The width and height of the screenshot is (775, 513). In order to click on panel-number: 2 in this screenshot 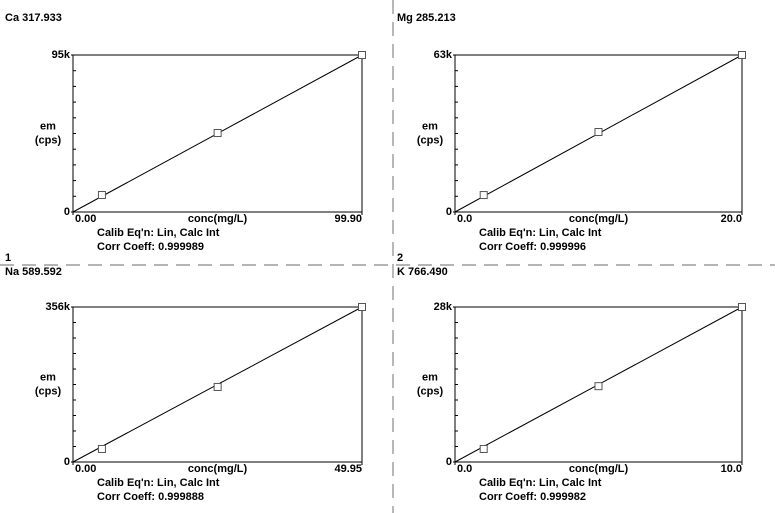, I will do `click(400, 258)`.